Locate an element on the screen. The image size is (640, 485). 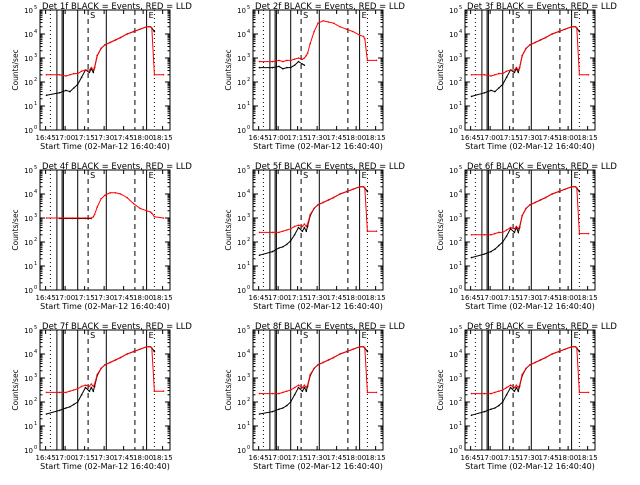
series-line-events is located at coordinates (282, 65).